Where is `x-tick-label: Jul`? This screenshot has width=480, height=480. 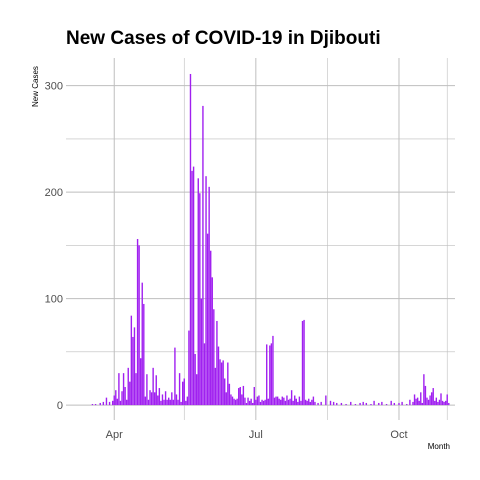
x-tick-label: Jul is located at coordinates (256, 435).